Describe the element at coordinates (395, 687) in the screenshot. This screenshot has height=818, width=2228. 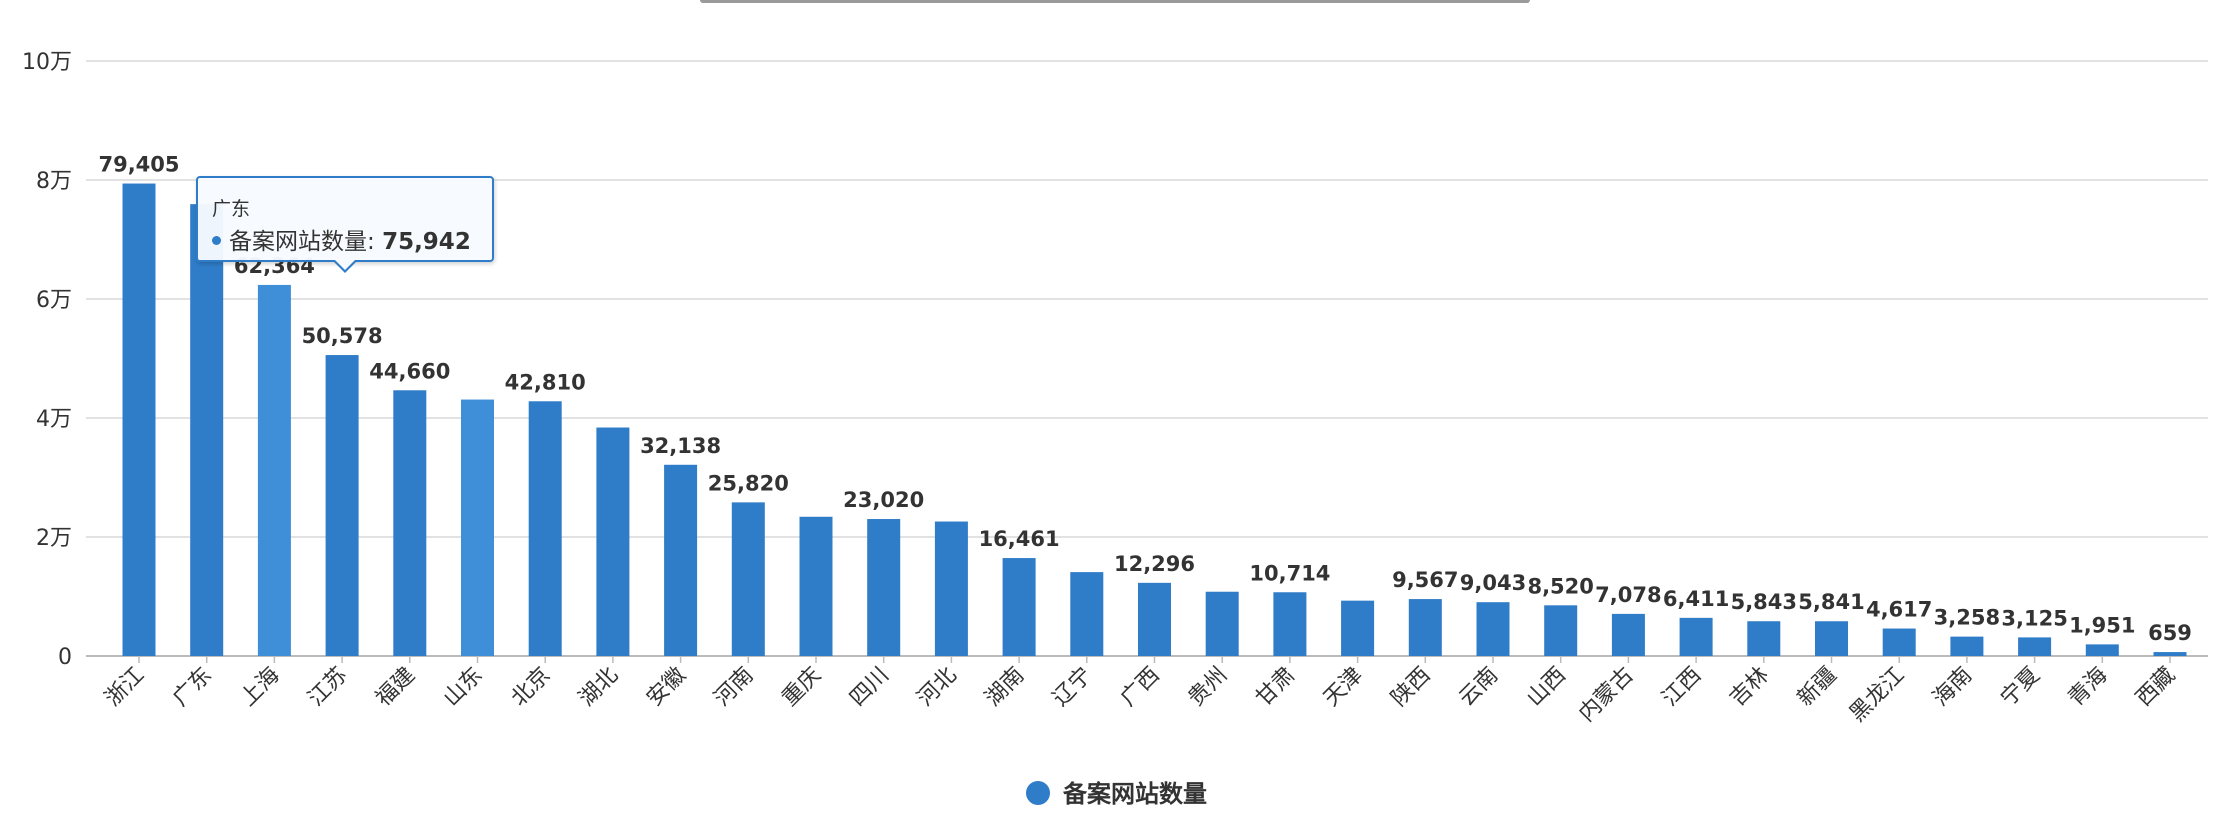
I see `x-tick-label: 福建` at that location.